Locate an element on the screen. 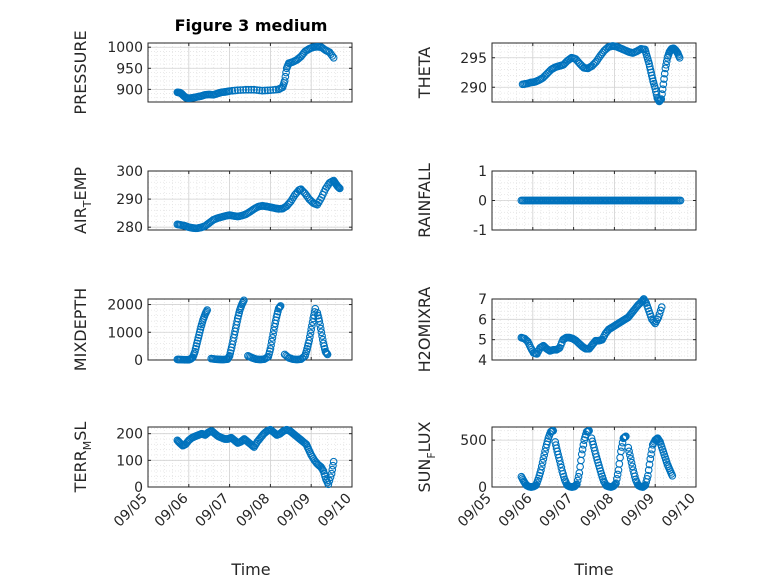  x-tick-label: 09/07 is located at coordinates (213, 511).